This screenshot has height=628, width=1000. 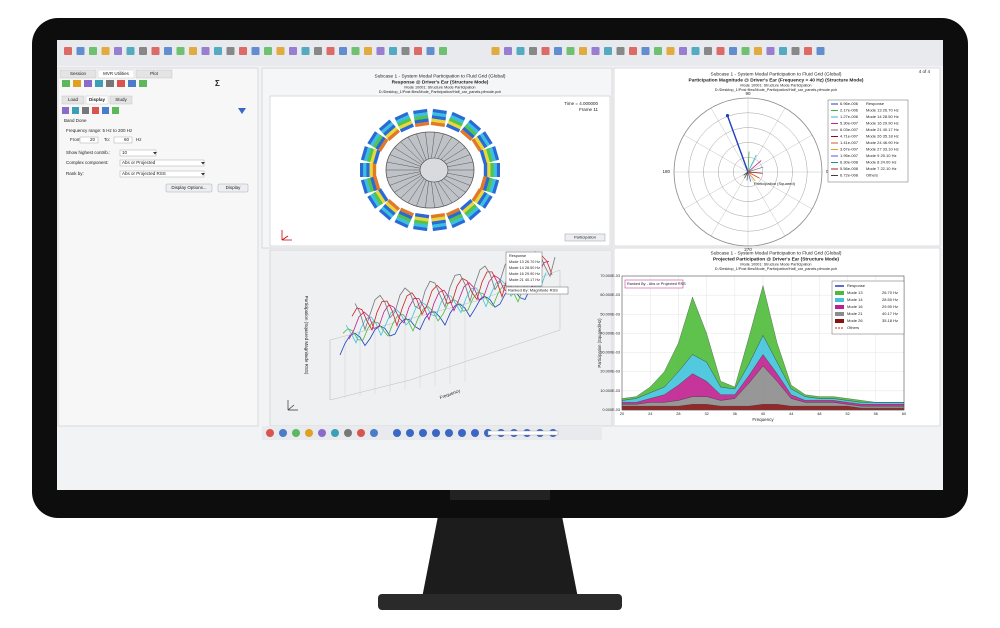 I want to click on from-input, so click(x=89, y=140).